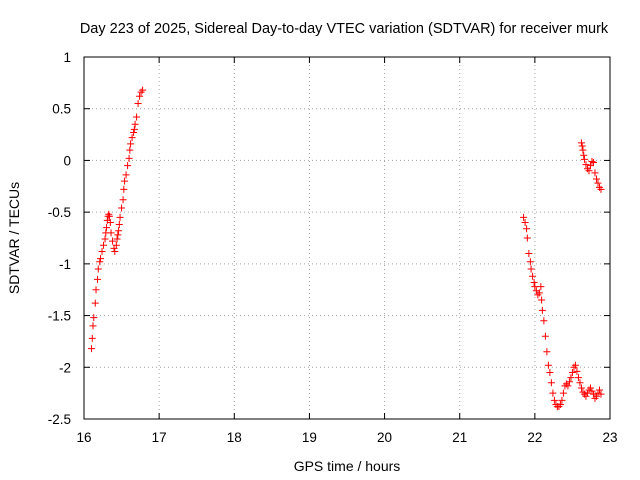 This screenshot has width=640, height=480. What do you see at coordinates (67, 160) in the screenshot?
I see `y-tick-label: 0` at bounding box center [67, 160].